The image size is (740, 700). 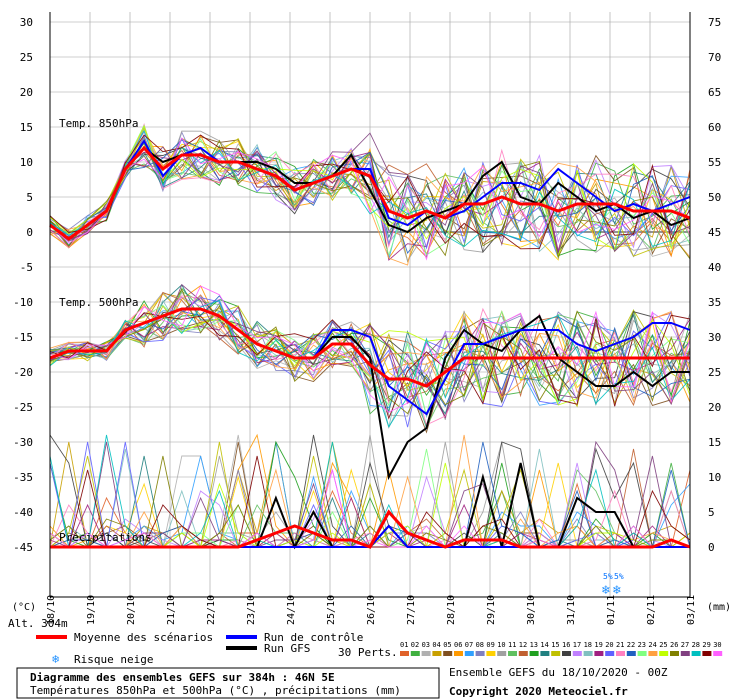 I want to click on perturbation-number: 27, so click(x=685, y=645).